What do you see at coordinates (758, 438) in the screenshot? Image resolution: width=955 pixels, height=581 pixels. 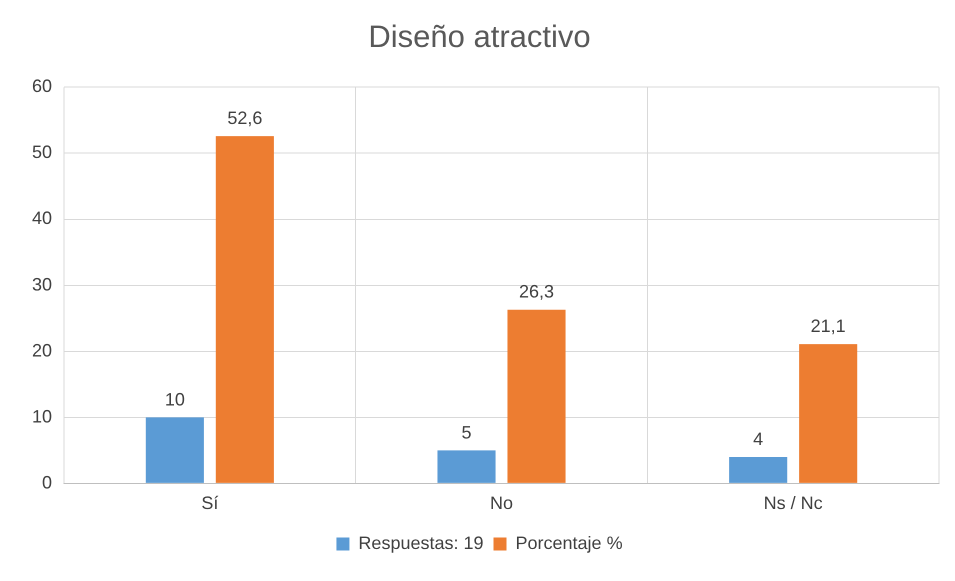 I see `data-label: 4` at bounding box center [758, 438].